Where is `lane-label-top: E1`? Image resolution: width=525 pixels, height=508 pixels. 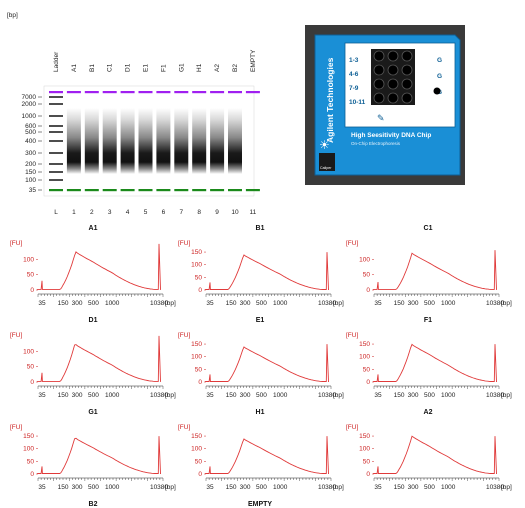
lane-label-top: E1 is located at coordinates (146, 68).